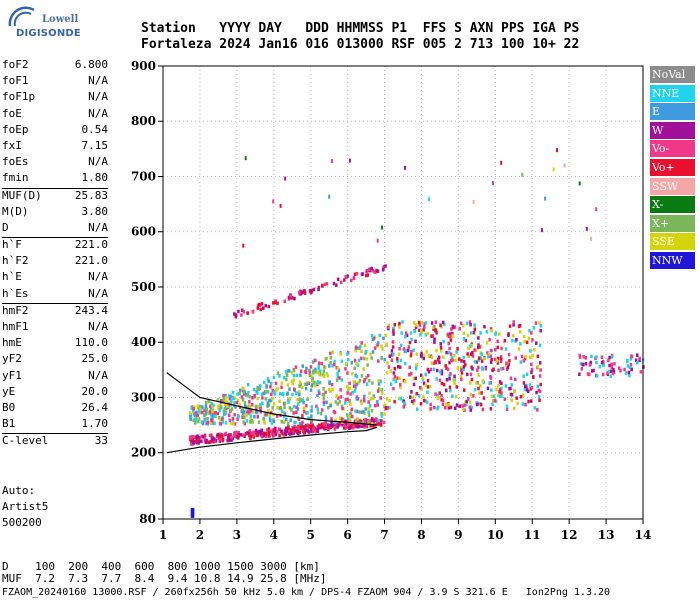 The image size is (700, 600). Describe the element at coordinates (55, 312) in the screenshot. I see `param-row: hmF2 243.4` at that location.